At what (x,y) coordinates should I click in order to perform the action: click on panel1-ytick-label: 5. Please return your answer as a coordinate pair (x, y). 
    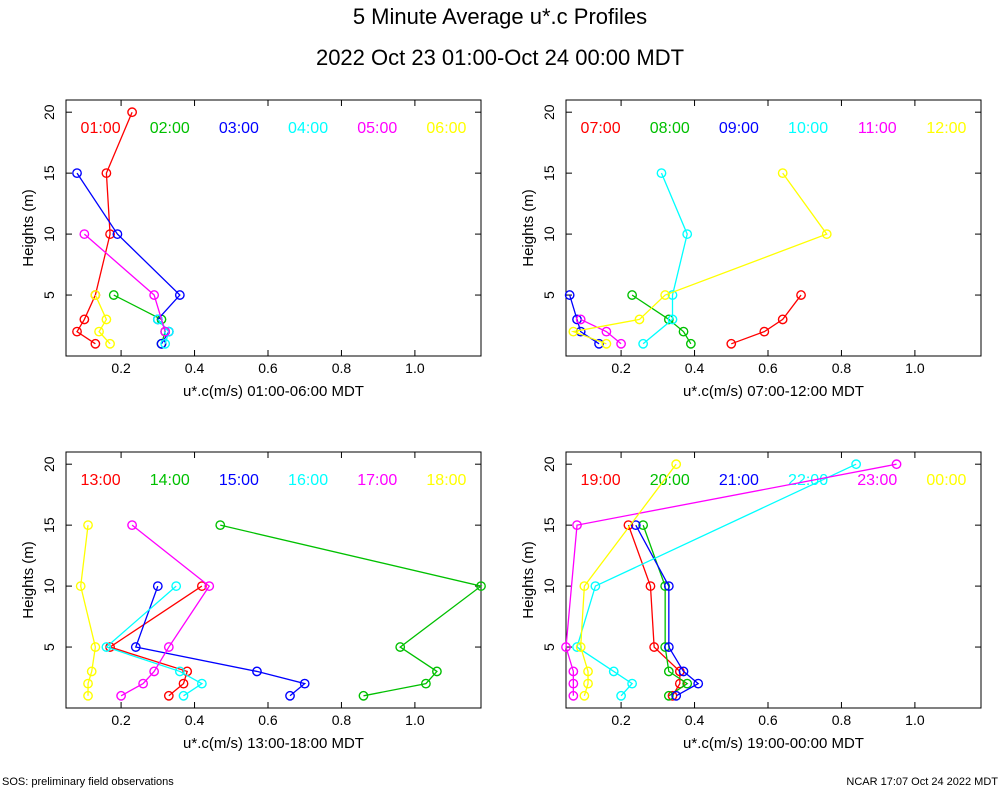
    Looking at the image, I should click on (49, 295).